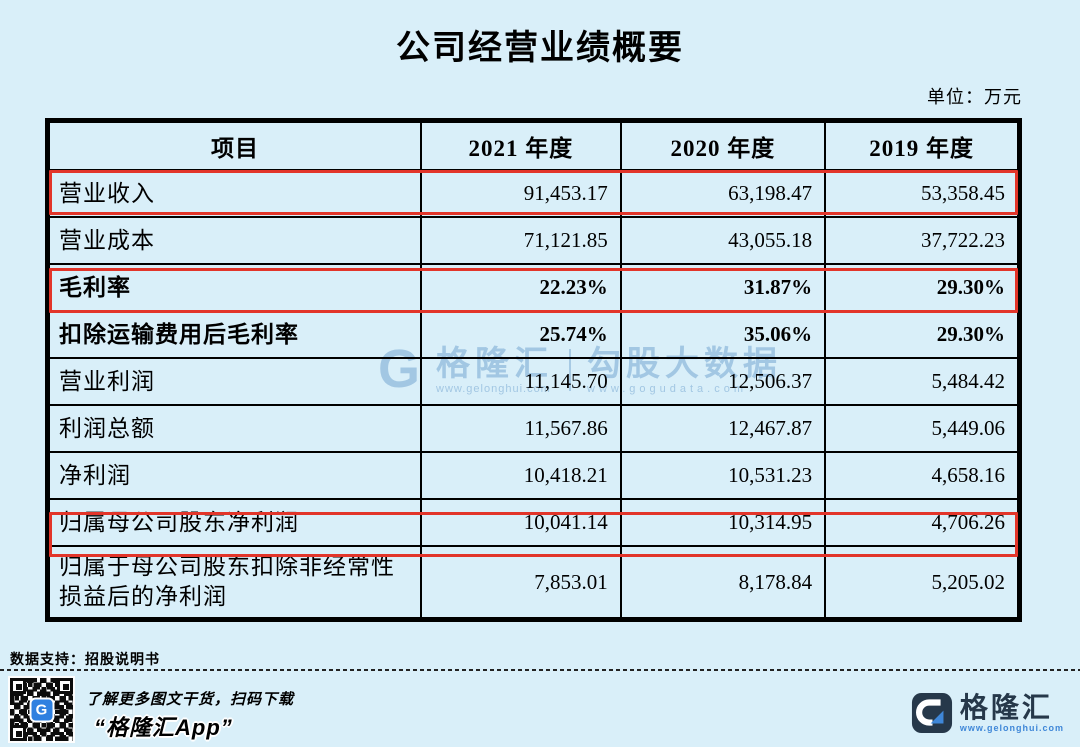  What do you see at coordinates (921, 428) in the screenshot?
I see `cell-2019: 5,449.06` at bounding box center [921, 428].